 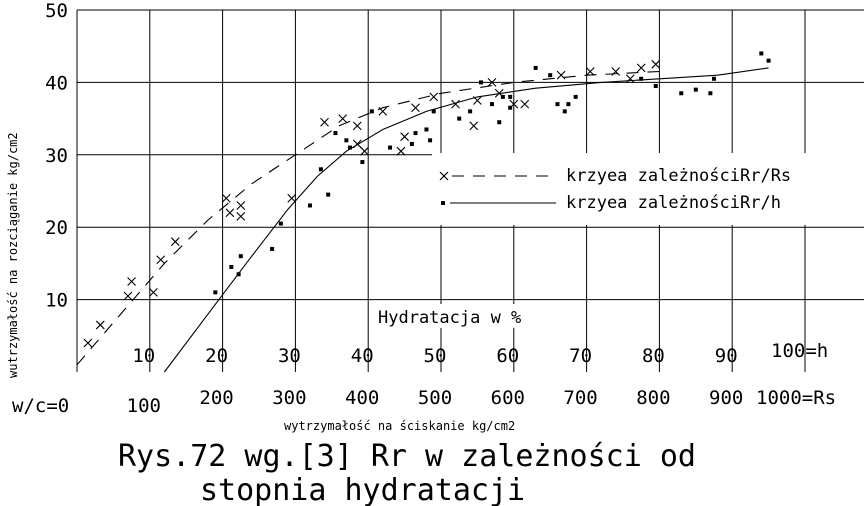 I want to click on legend-marker-dot, so click(x=443, y=203).